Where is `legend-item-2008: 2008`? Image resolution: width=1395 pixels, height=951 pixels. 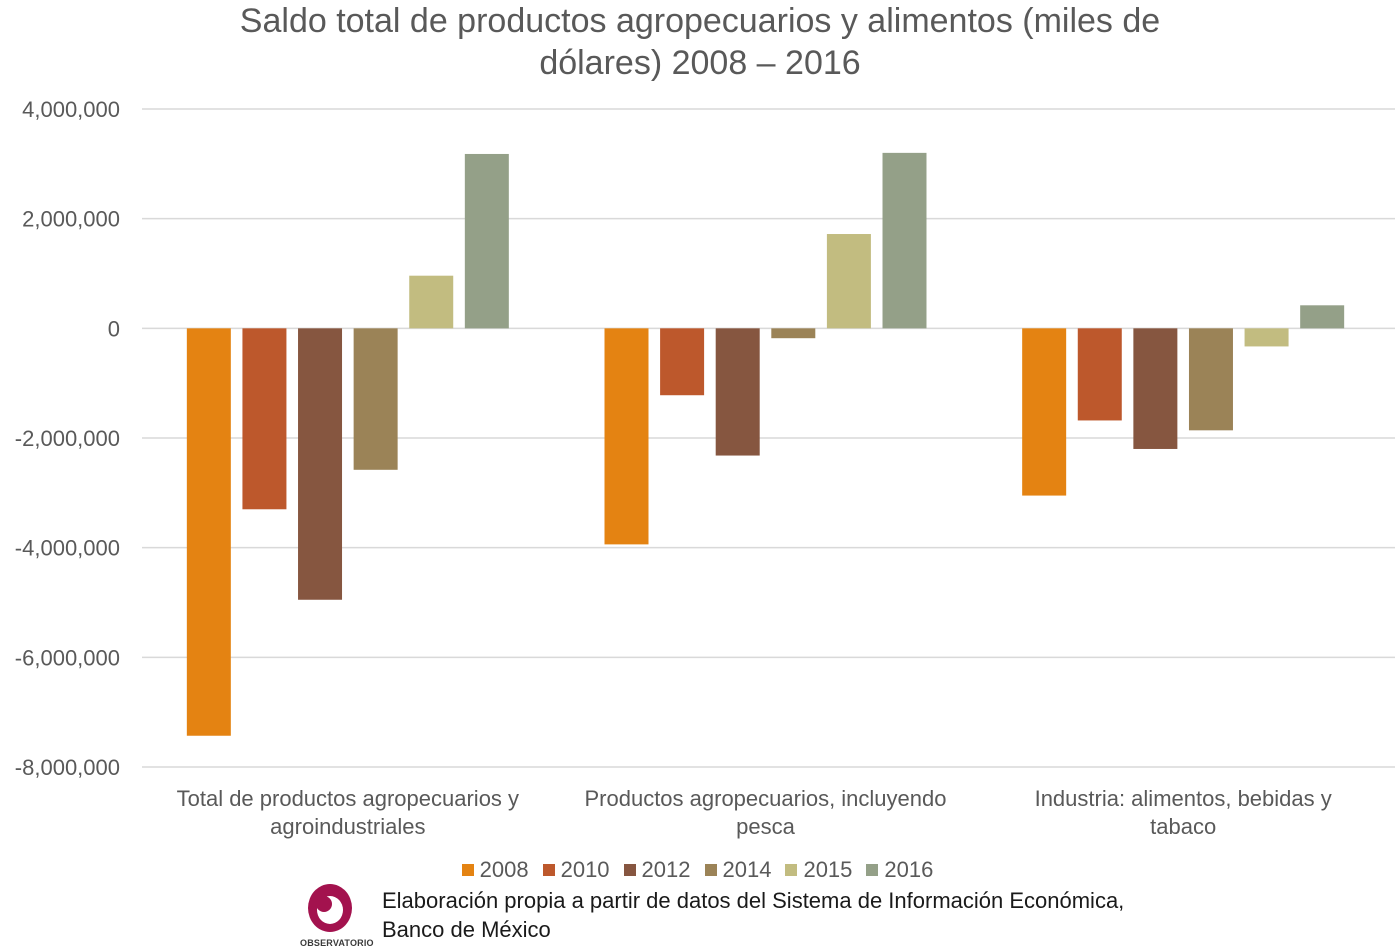 legend-item-2008: 2008 is located at coordinates (495, 870).